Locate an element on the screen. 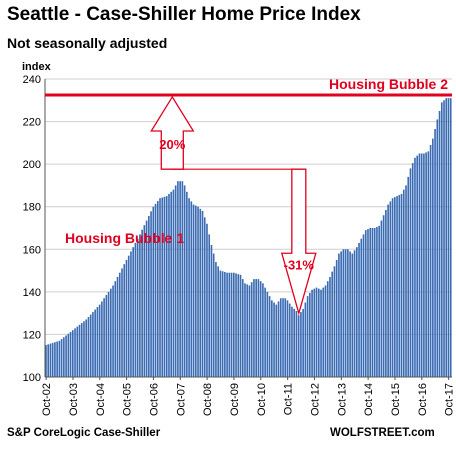 Image resolution: width=456 pixels, height=450 pixels. fall-label: -31% is located at coordinates (299, 264).